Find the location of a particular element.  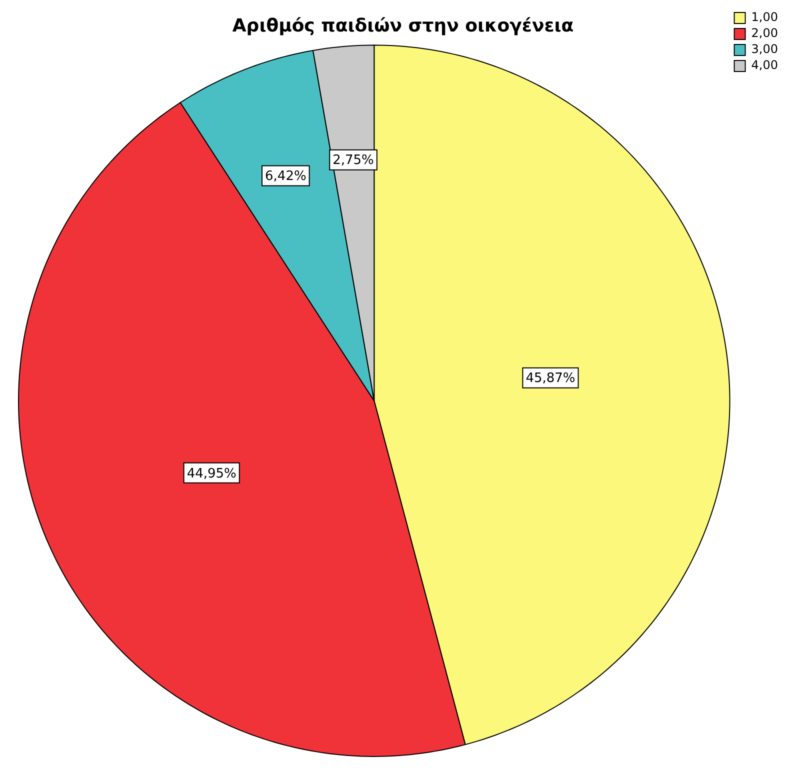

data-label: 2,75% is located at coordinates (353, 160).